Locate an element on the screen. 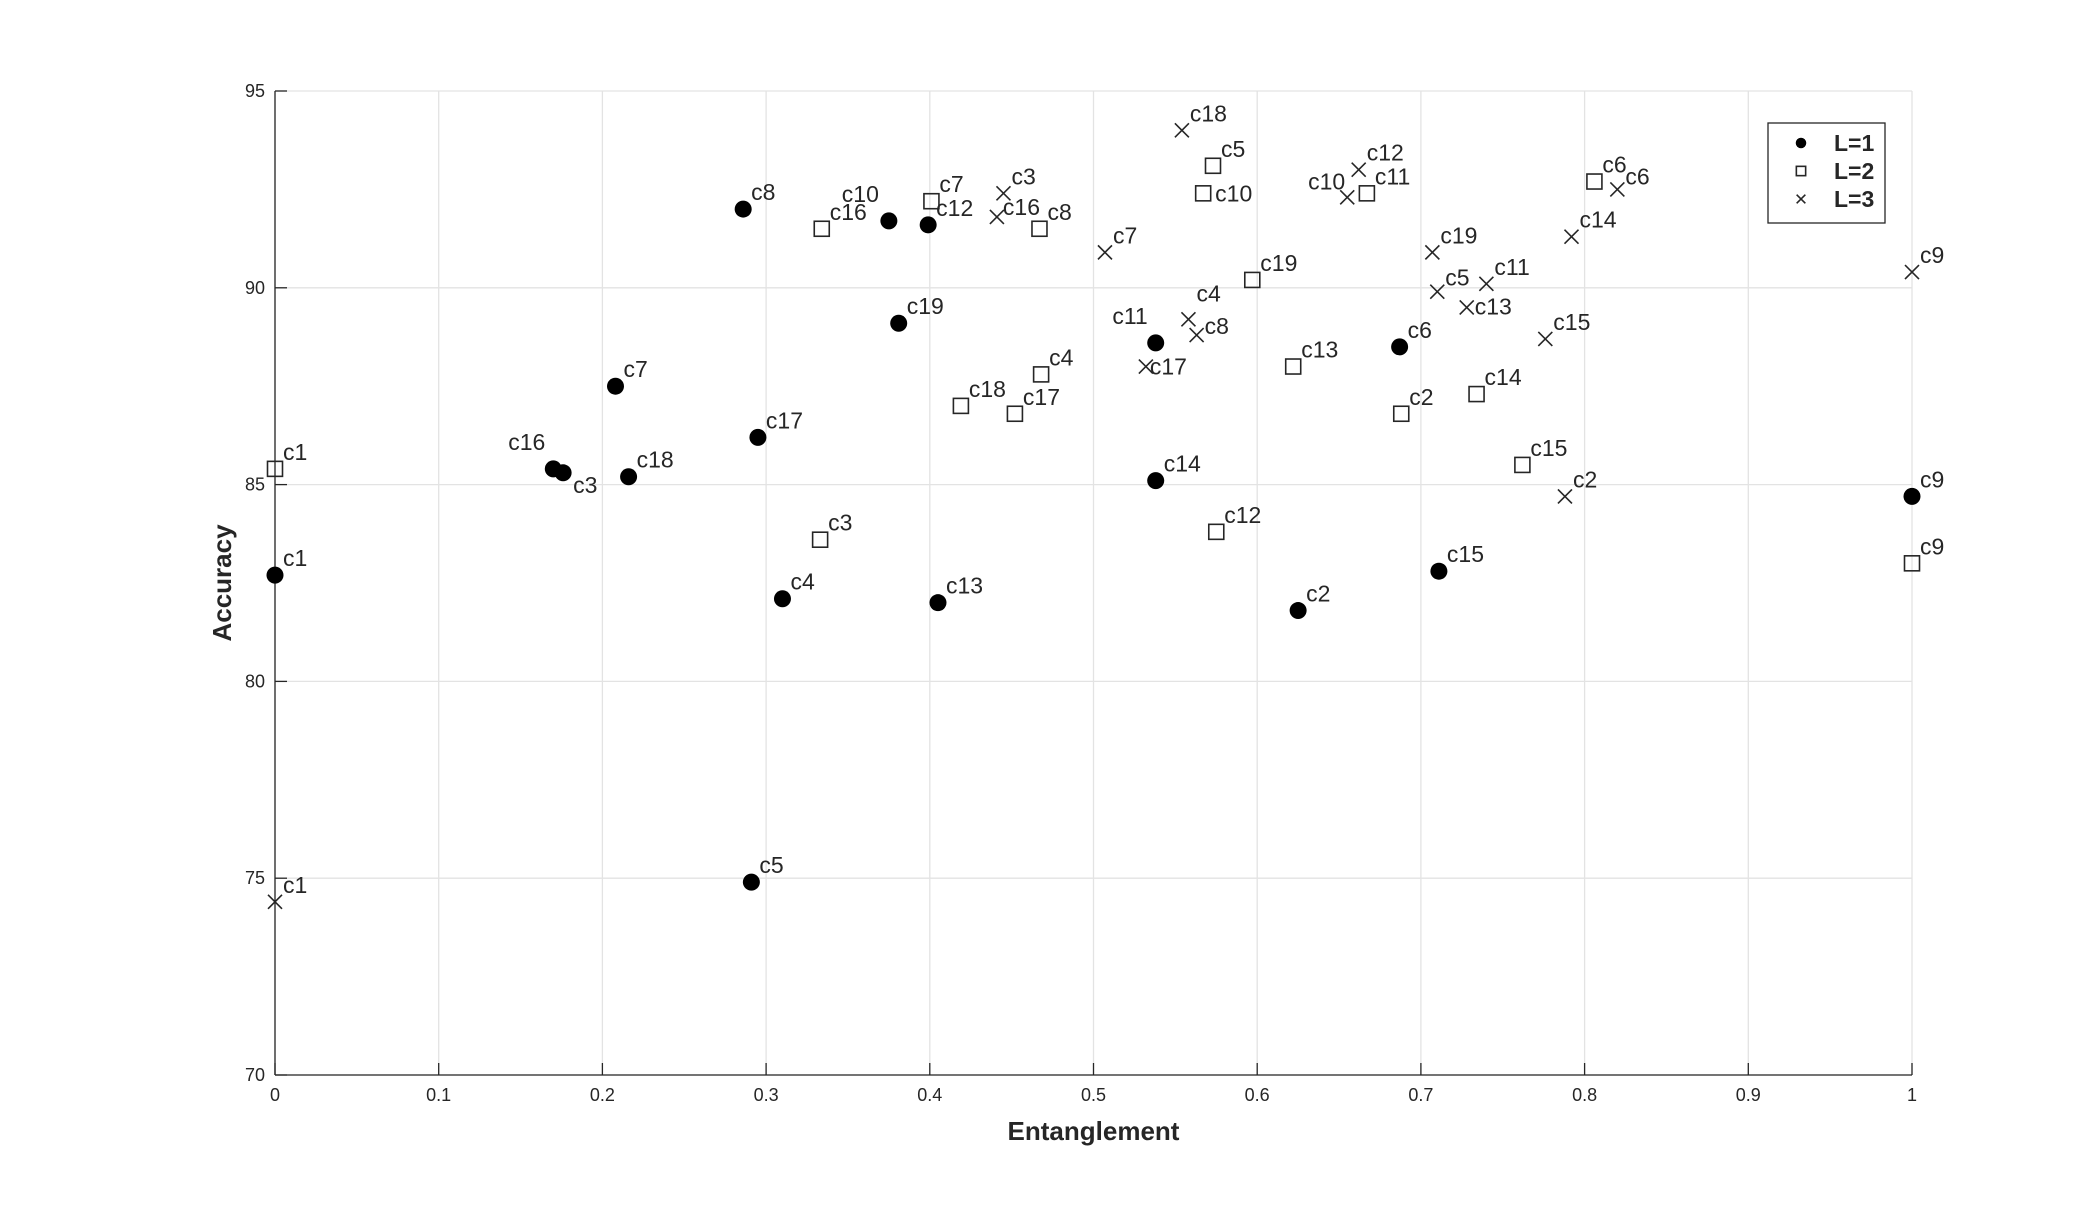  legend-label: L=1 is located at coordinates (1854, 143).